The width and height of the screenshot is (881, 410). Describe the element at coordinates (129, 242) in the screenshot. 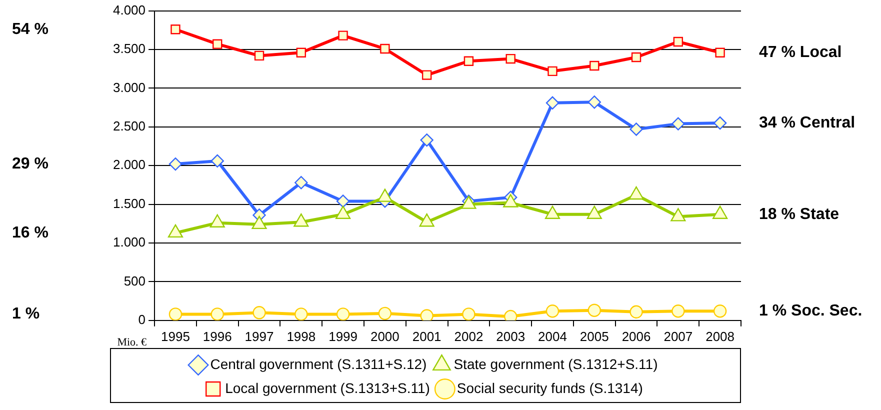

I see `y-tick-label: 1.000` at that location.